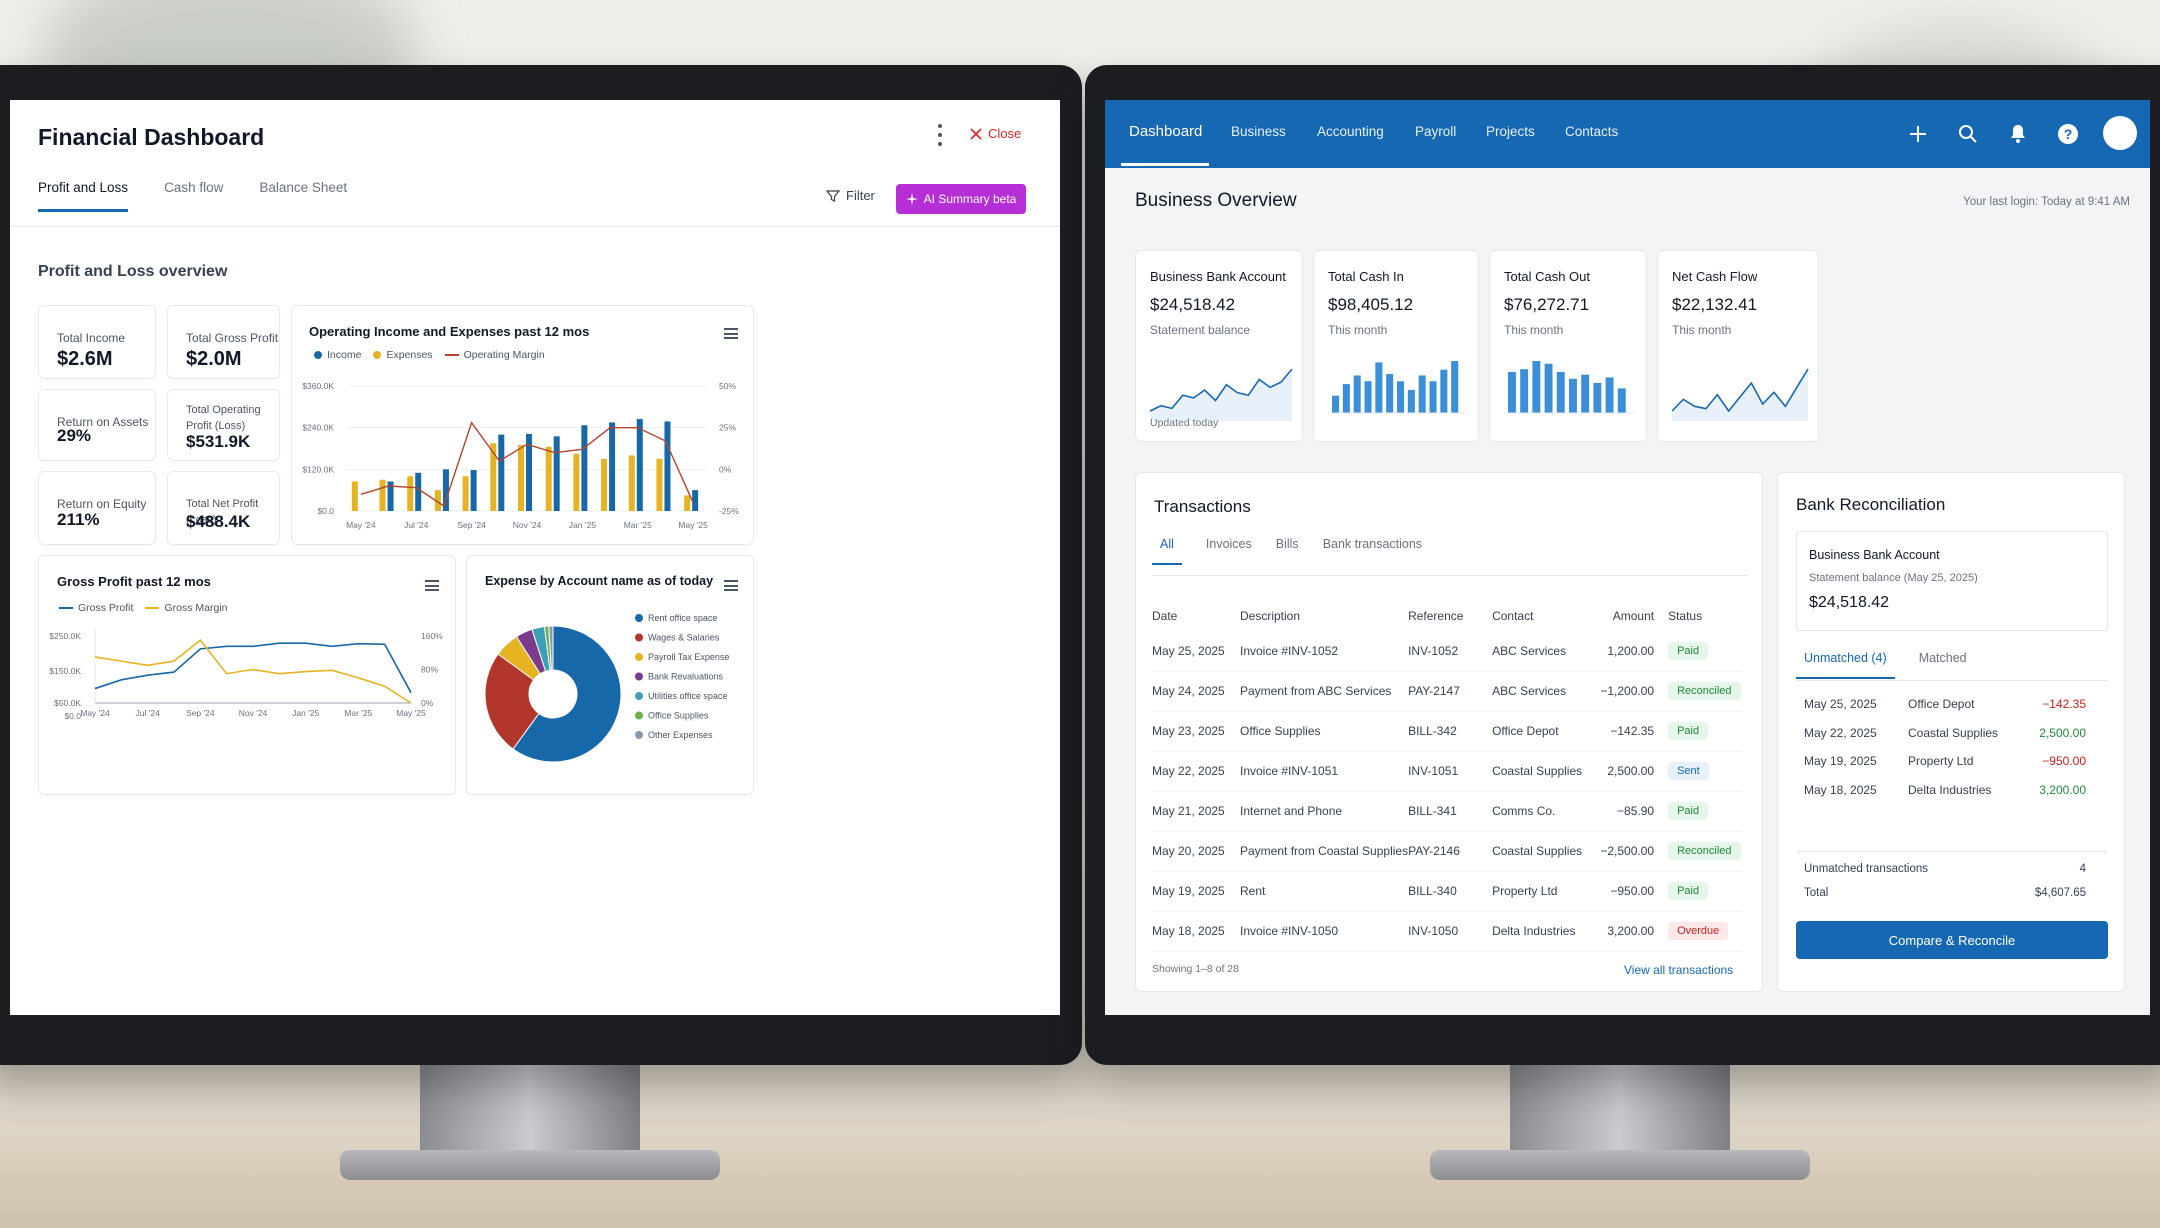  Describe the element at coordinates (1840, 761) in the screenshot. I see `recon-date: May 19, 2025` at that location.